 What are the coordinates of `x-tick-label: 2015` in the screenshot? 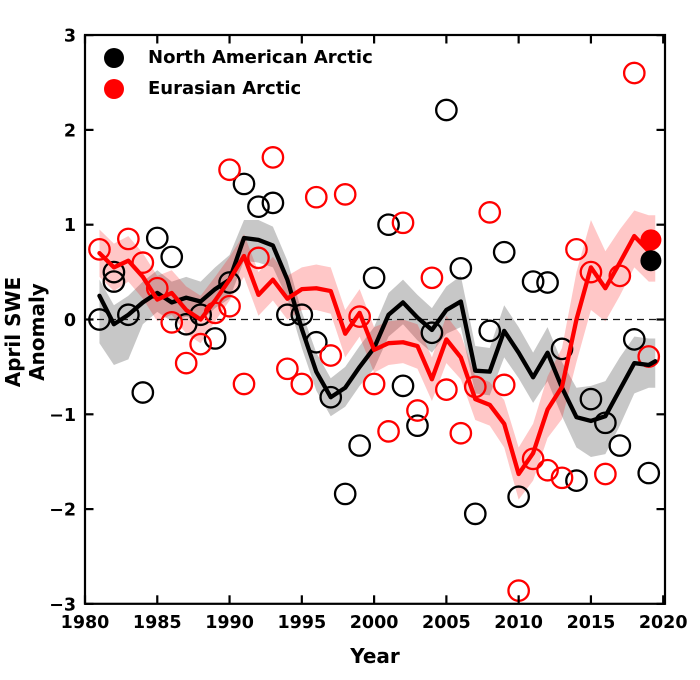 It's located at (591, 623).